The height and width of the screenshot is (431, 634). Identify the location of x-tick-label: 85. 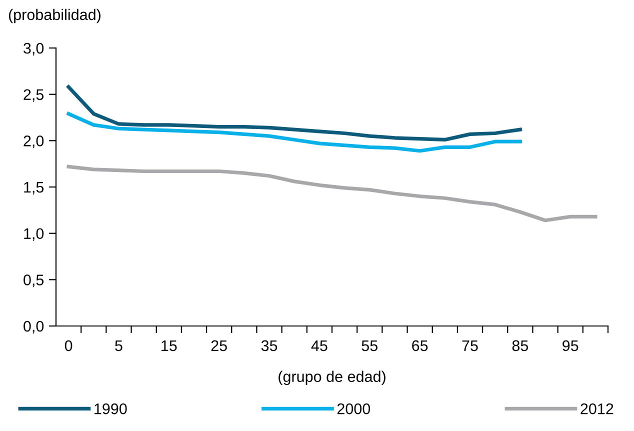
(520, 346).